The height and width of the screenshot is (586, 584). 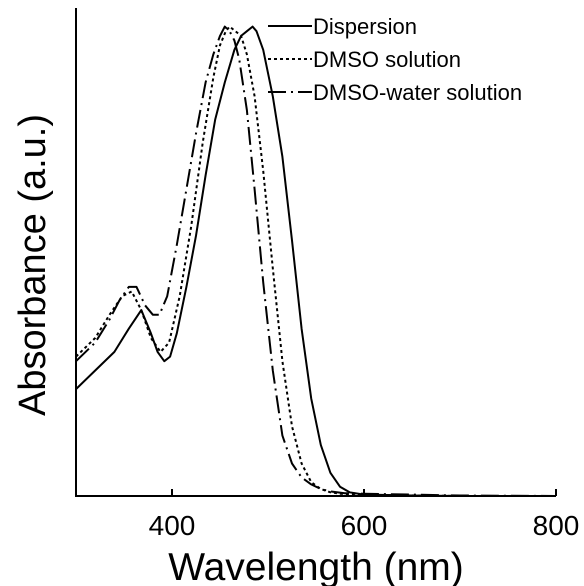 What do you see at coordinates (387, 59) in the screenshot?
I see `legend-label-2: DMSO solution` at bounding box center [387, 59].